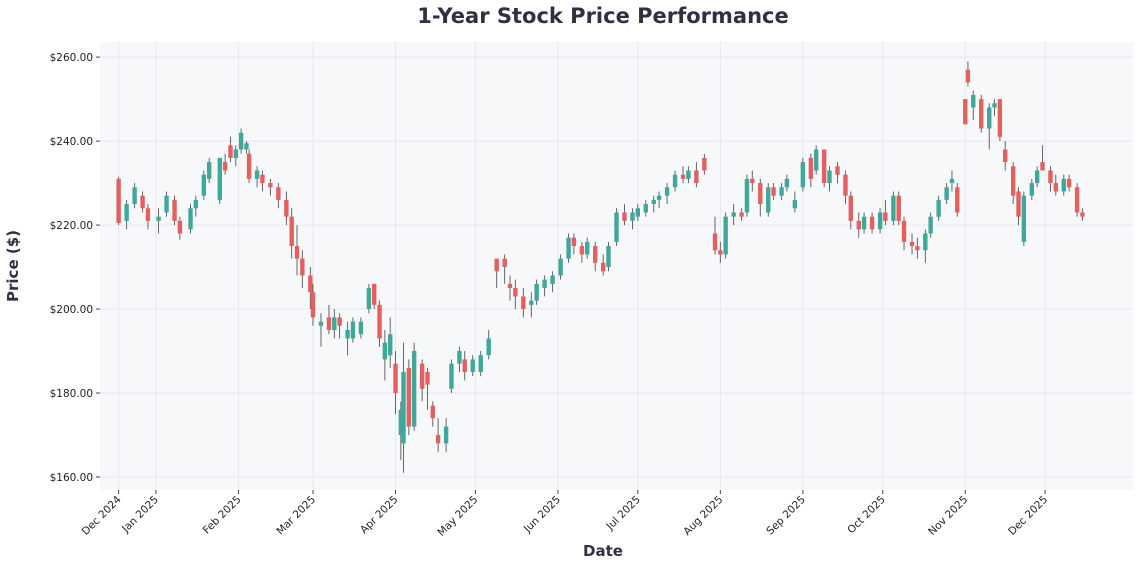 The image size is (1140, 570). What do you see at coordinates (222, 515) in the screenshot?
I see `x-tick-label: Feb 2025` at bounding box center [222, 515].